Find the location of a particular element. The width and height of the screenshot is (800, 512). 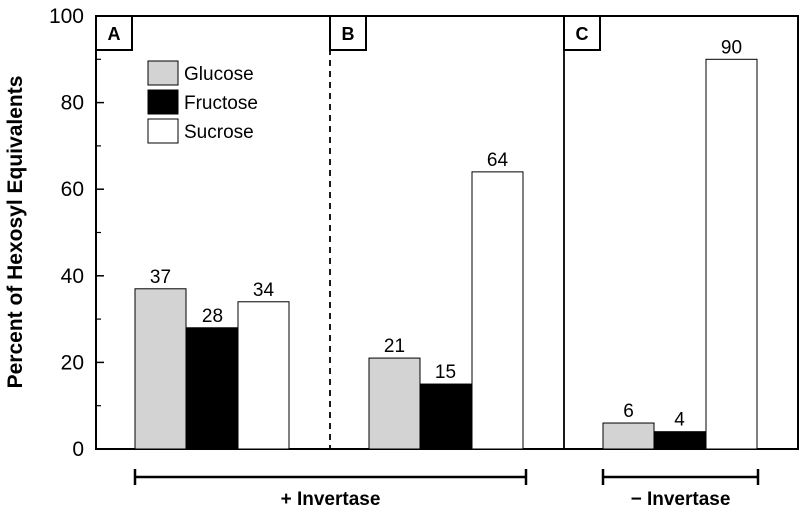

y-axis-label: Percent of Hexosyl Equivalents is located at coordinates (15, 232).